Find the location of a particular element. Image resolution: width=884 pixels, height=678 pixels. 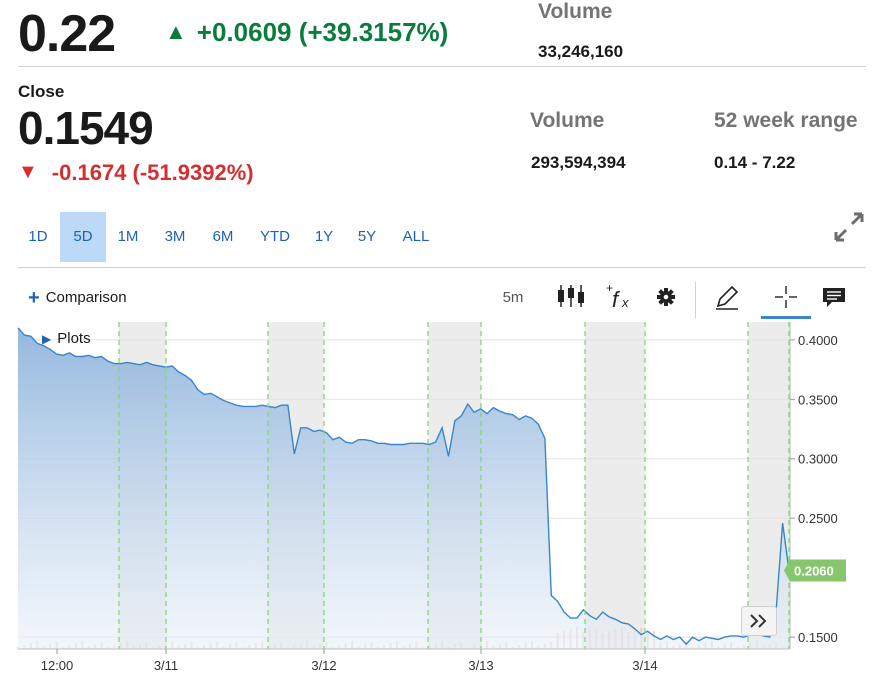

volume-value-top: 33,246,160 is located at coordinates (581, 51).